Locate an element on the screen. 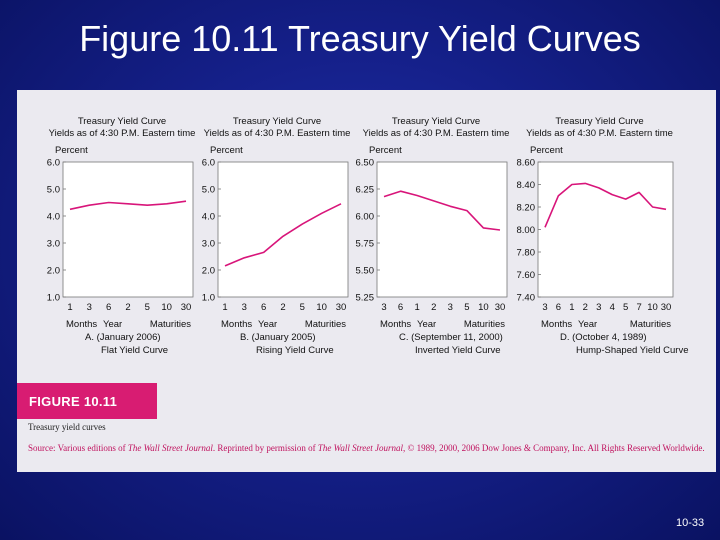 Image resolution: width=720 pixels, height=540 pixels. chart-1-ytick-5: 2.0 is located at coordinates (53, 271).